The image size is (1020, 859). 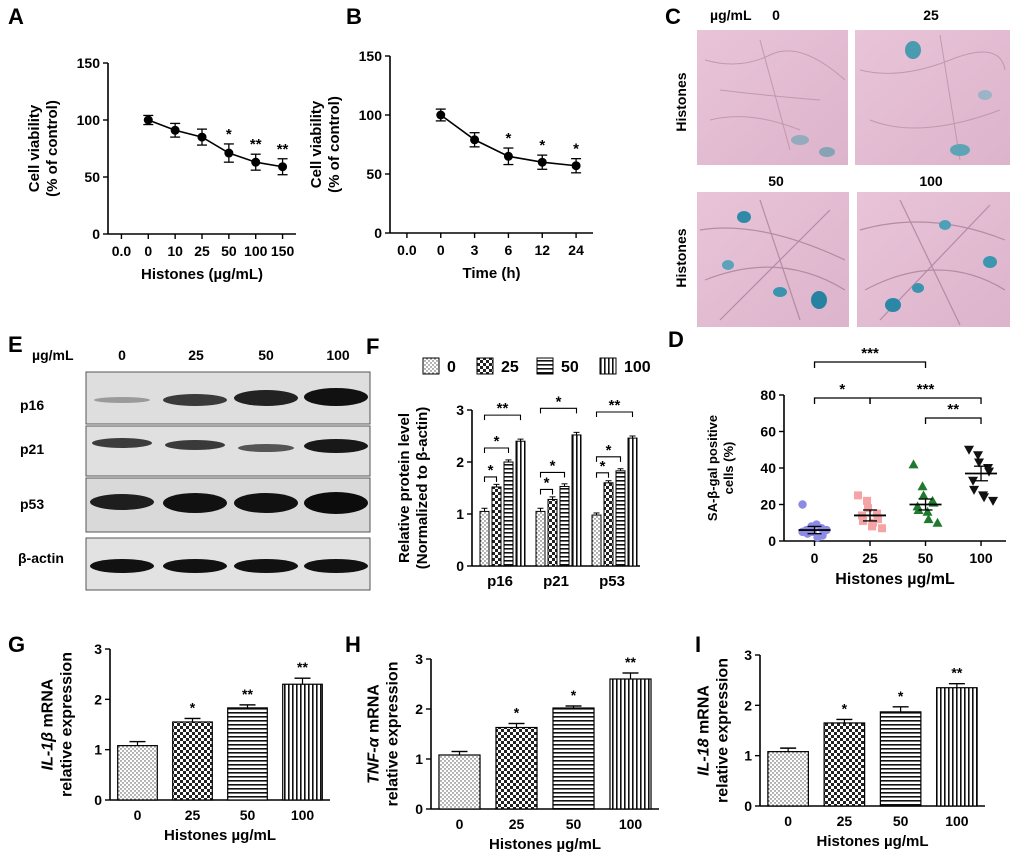 I want to click on panel-c-conc-0: 0, so click(x=776, y=15).